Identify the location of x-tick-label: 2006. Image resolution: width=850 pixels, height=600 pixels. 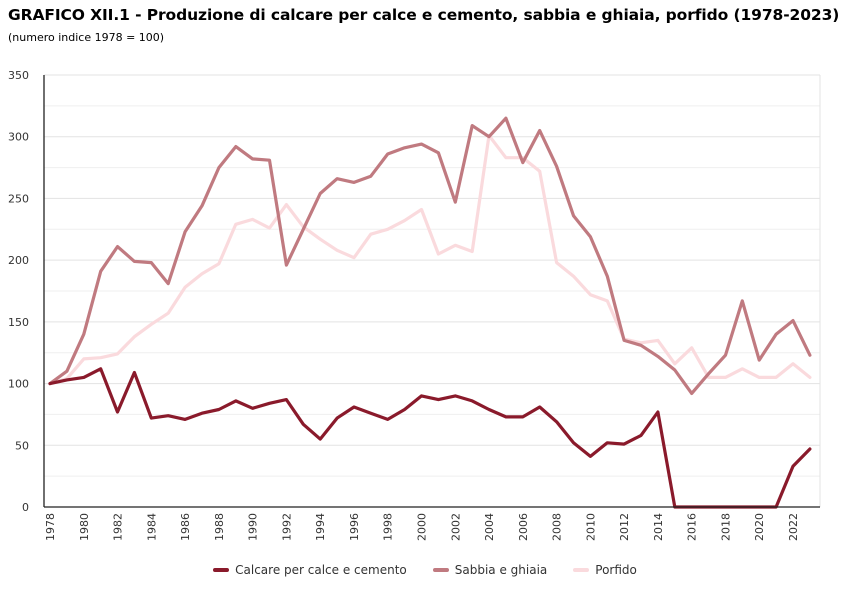
(523, 527).